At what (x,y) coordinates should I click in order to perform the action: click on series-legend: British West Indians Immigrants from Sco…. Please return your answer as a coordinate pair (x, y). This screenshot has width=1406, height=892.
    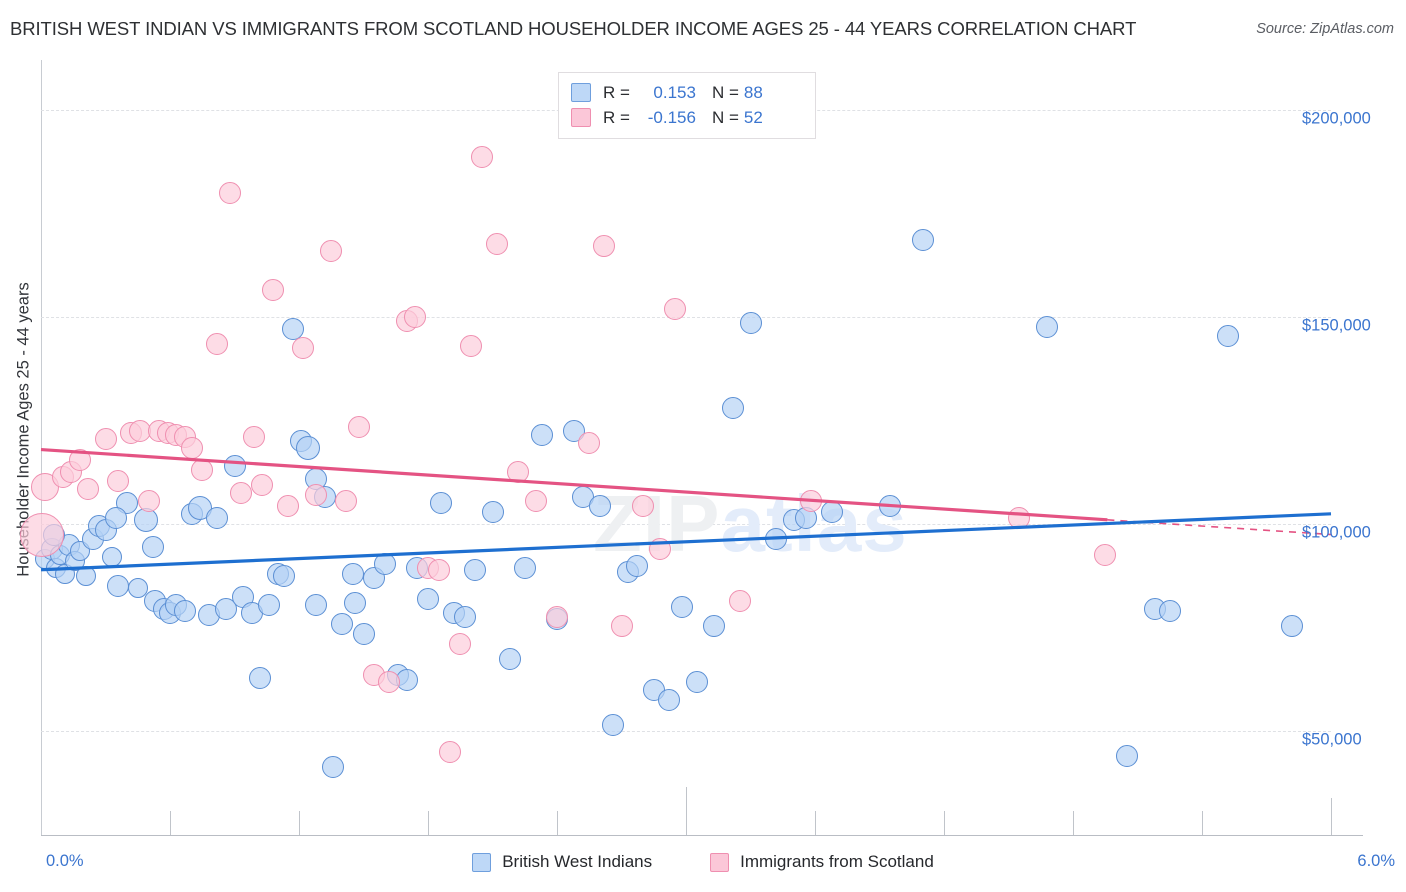
    Looking at the image, I should click on (703, 862).